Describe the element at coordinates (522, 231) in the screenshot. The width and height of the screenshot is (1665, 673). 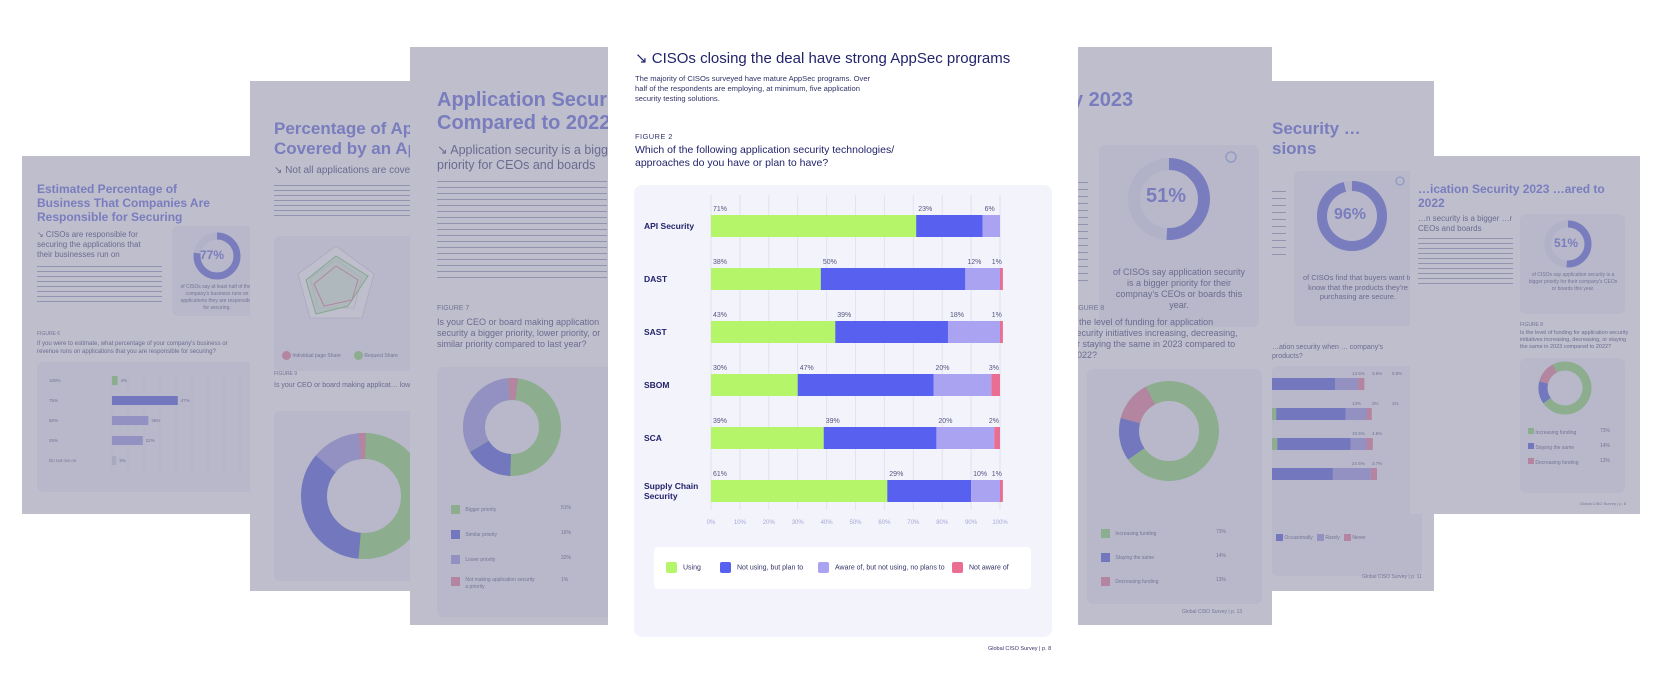
I see `page-3-body` at that location.